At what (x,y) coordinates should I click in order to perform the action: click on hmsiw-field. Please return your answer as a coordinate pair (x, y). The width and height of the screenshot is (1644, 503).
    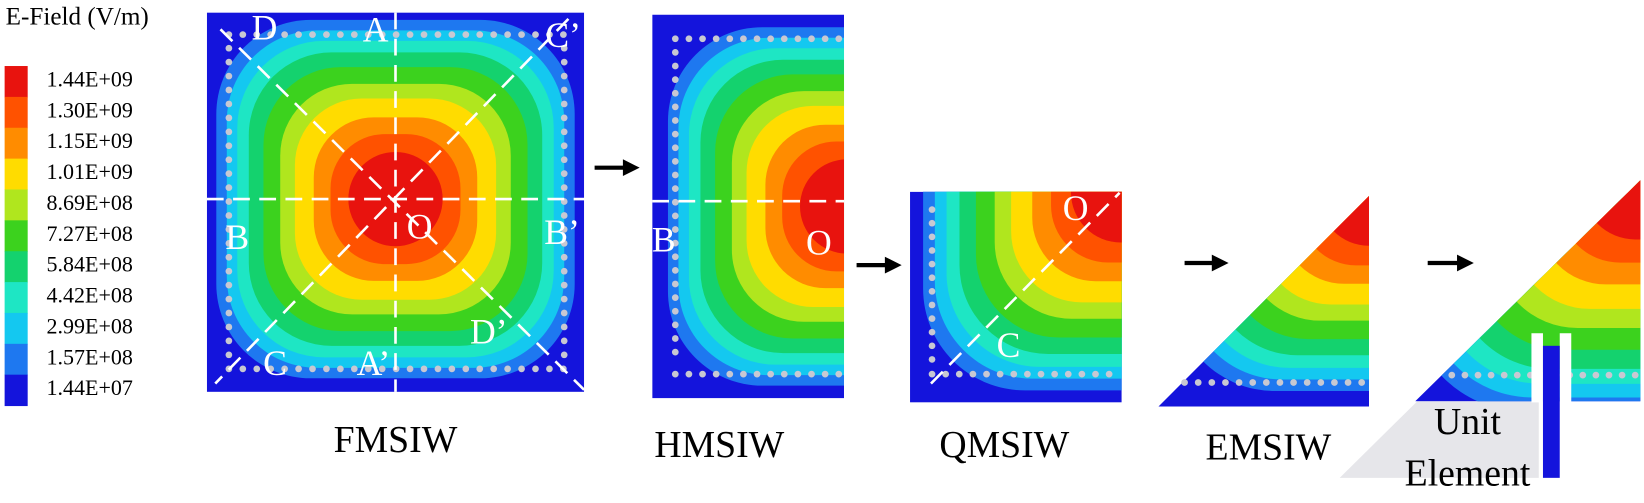
    Looking at the image, I should click on (748, 206).